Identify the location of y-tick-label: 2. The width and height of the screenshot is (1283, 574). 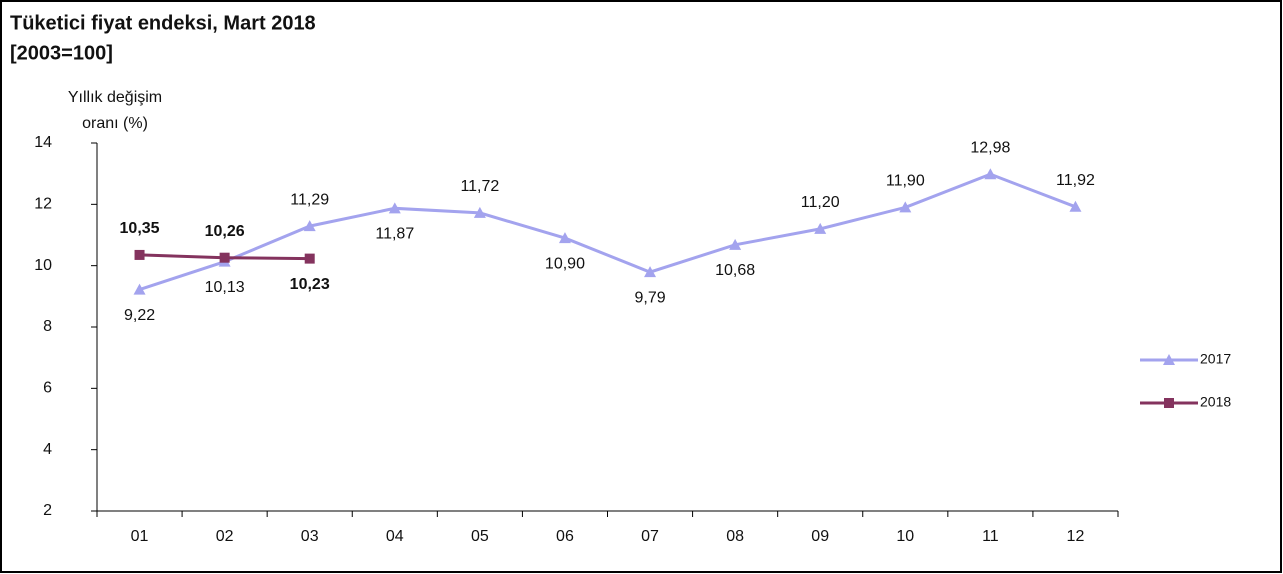
(47, 510).